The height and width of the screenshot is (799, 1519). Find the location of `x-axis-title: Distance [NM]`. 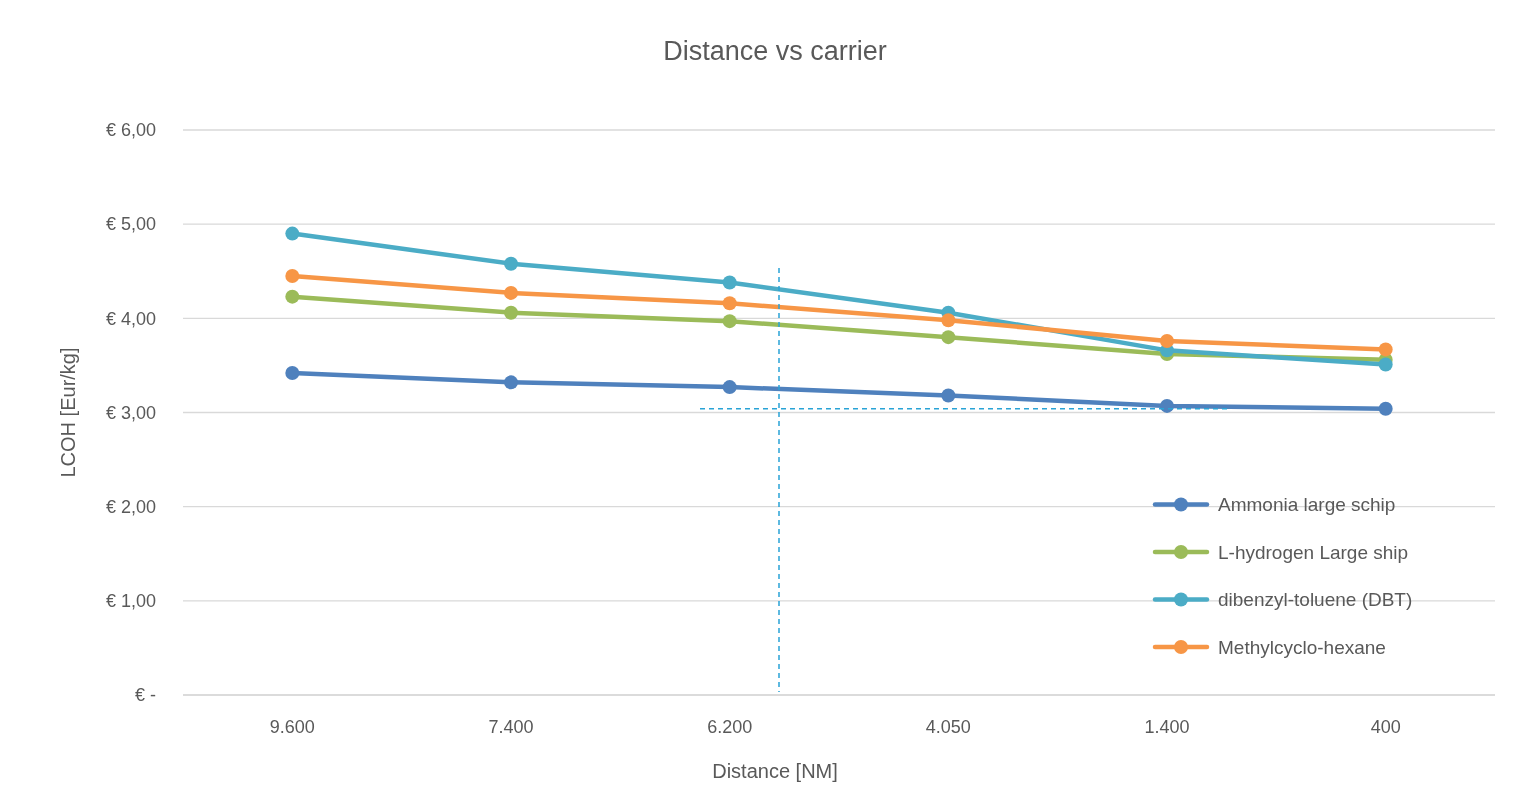

x-axis-title: Distance [NM] is located at coordinates (775, 771).